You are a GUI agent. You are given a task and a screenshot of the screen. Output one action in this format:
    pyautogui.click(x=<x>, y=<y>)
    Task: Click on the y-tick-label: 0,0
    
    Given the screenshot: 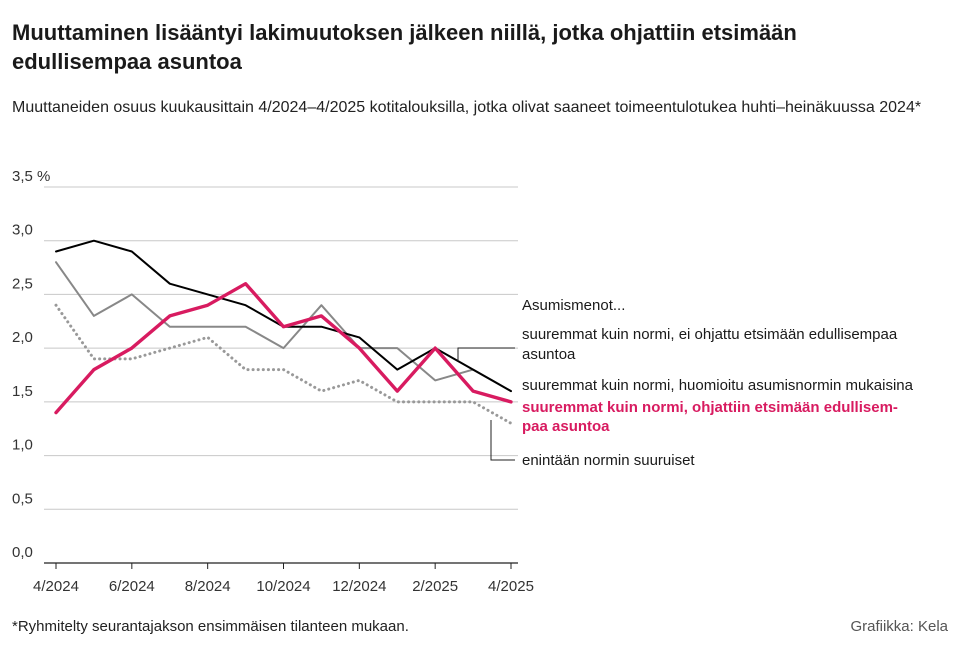 What is the action you would take?
    pyautogui.click(x=22, y=552)
    